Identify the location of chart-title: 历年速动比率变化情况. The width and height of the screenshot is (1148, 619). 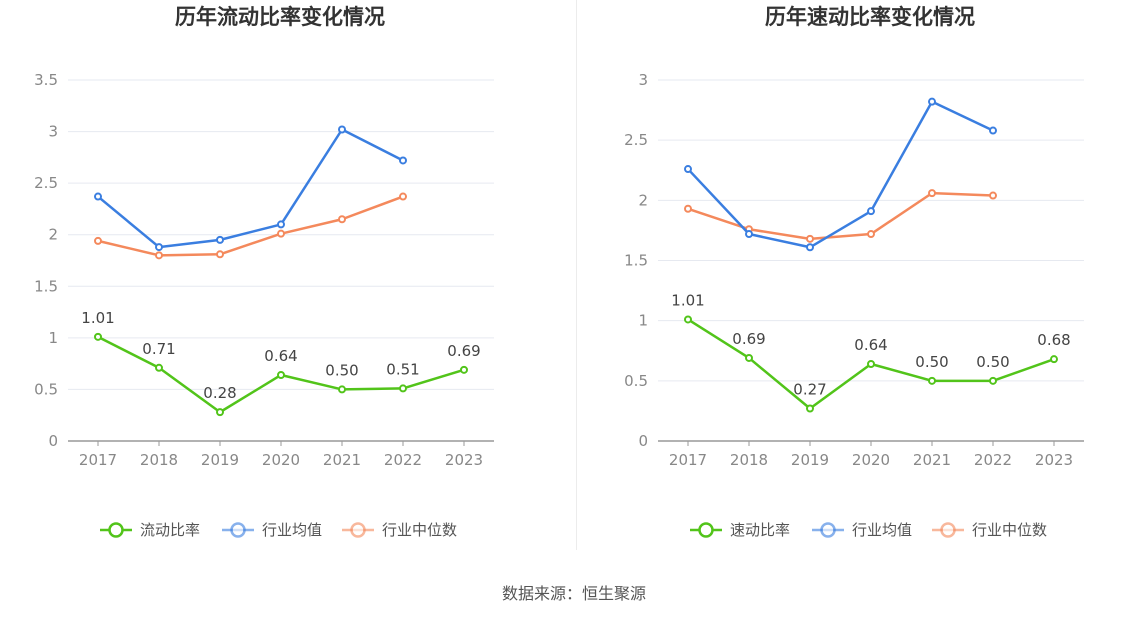
(870, 17).